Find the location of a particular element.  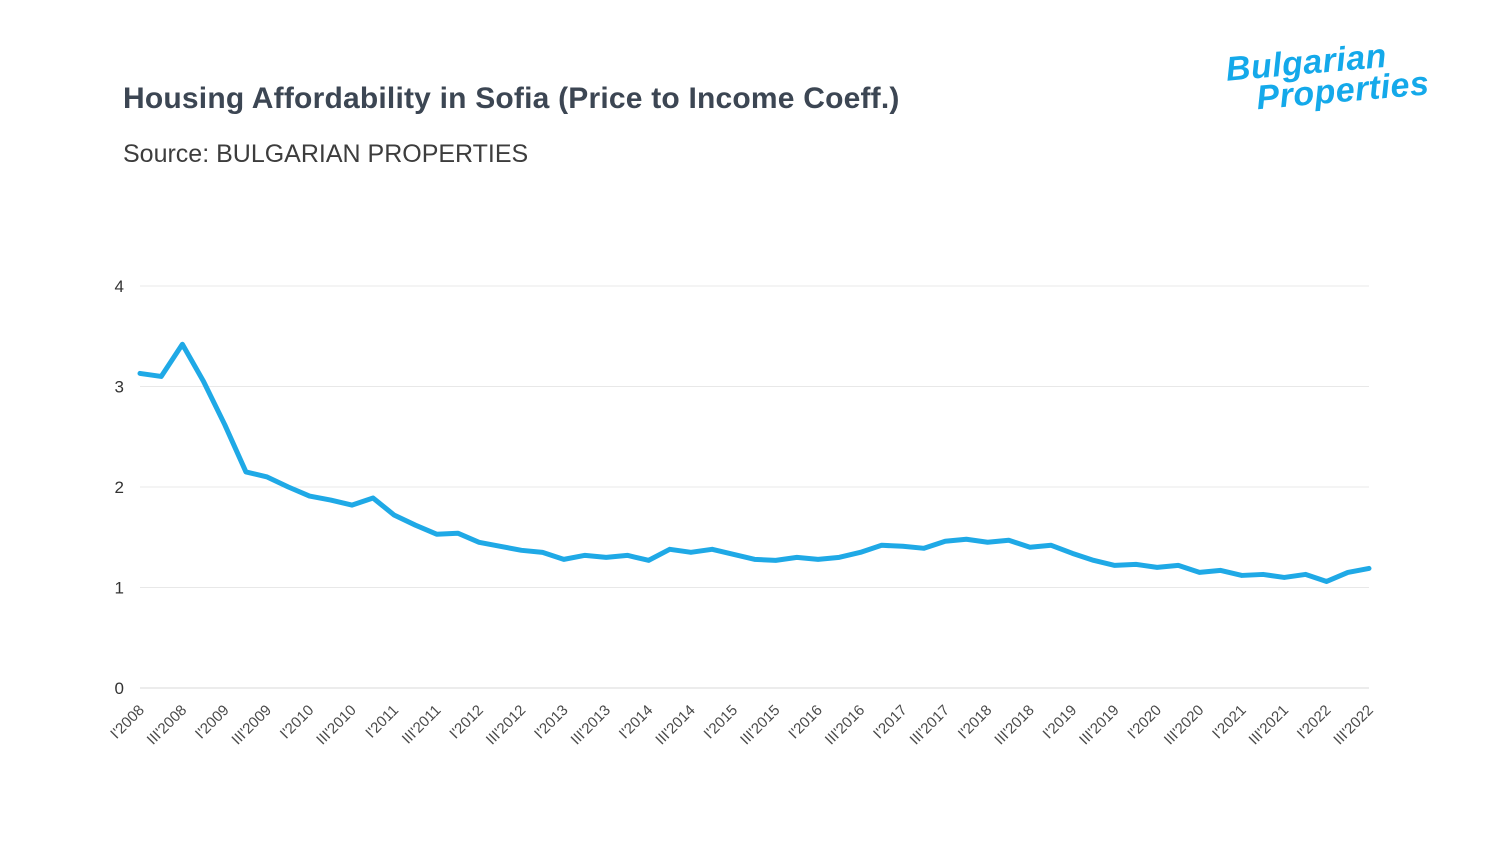

x-axis-tick-label: I'2010 is located at coordinates (297, 722).